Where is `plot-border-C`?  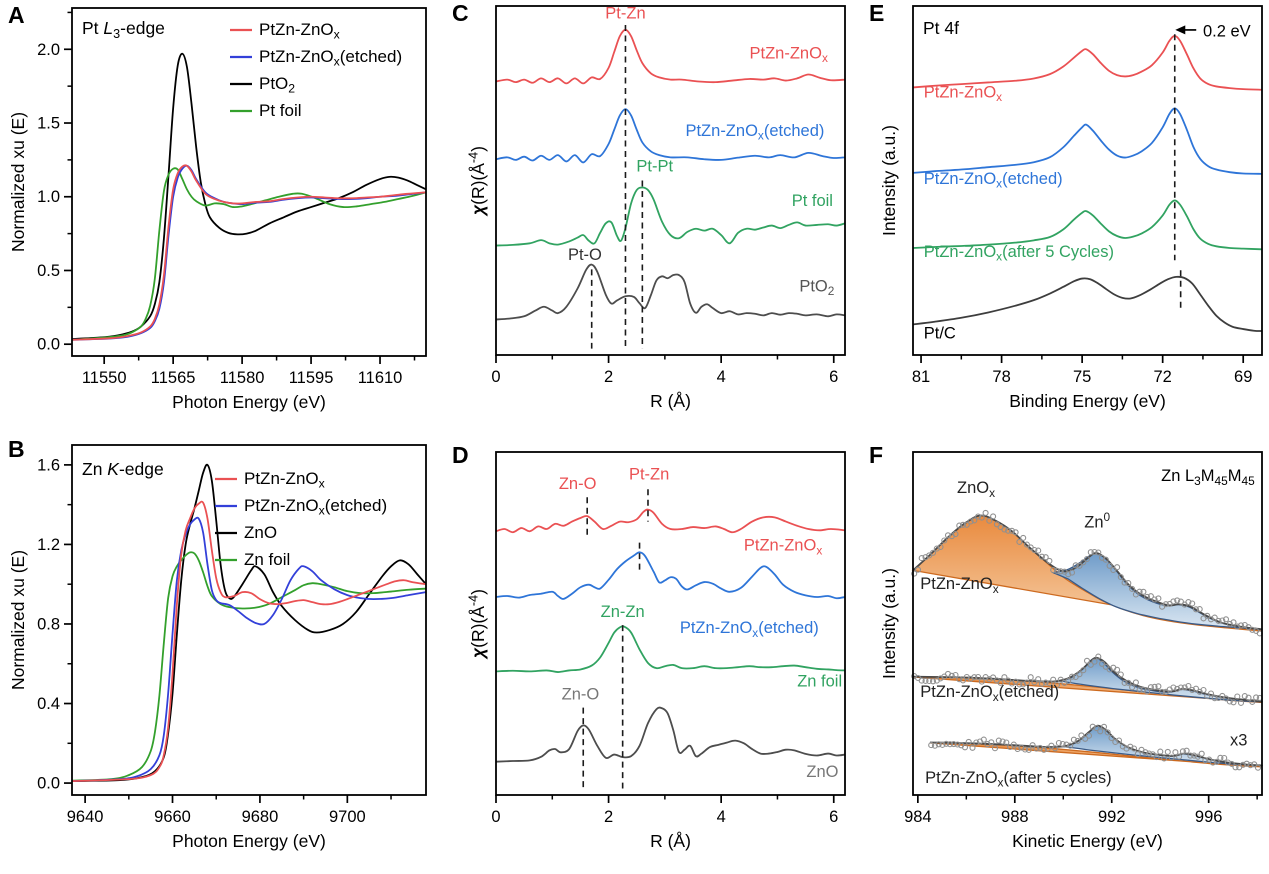
plot-border-C is located at coordinates (670, 180).